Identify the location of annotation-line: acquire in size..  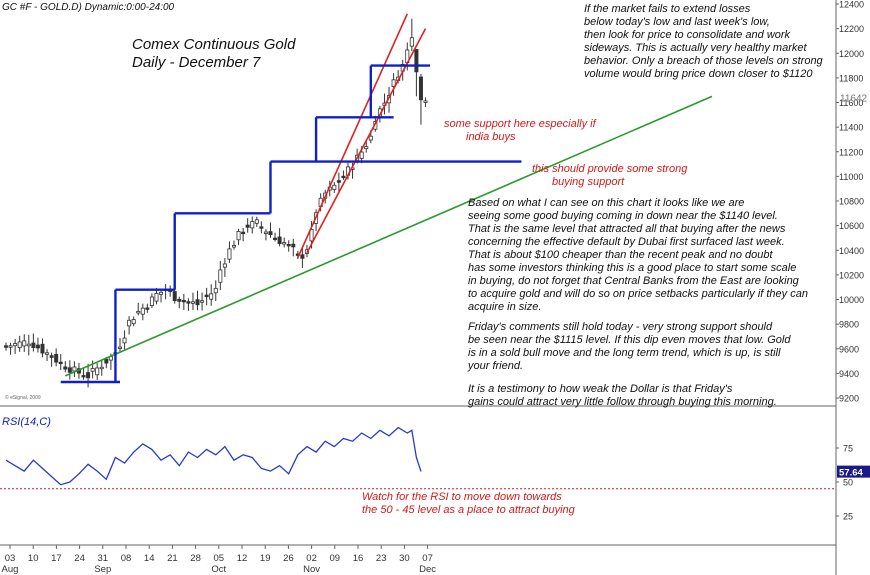
(505, 307).